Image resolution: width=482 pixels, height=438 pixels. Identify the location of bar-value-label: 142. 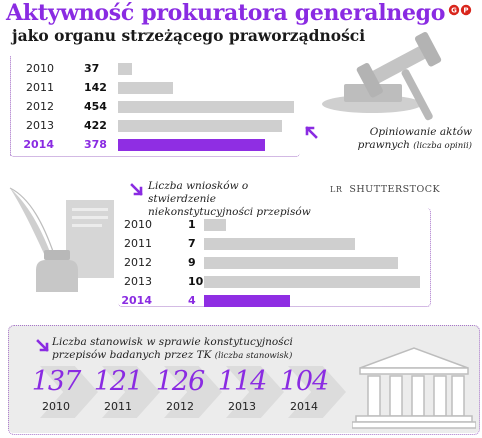
(95, 87).